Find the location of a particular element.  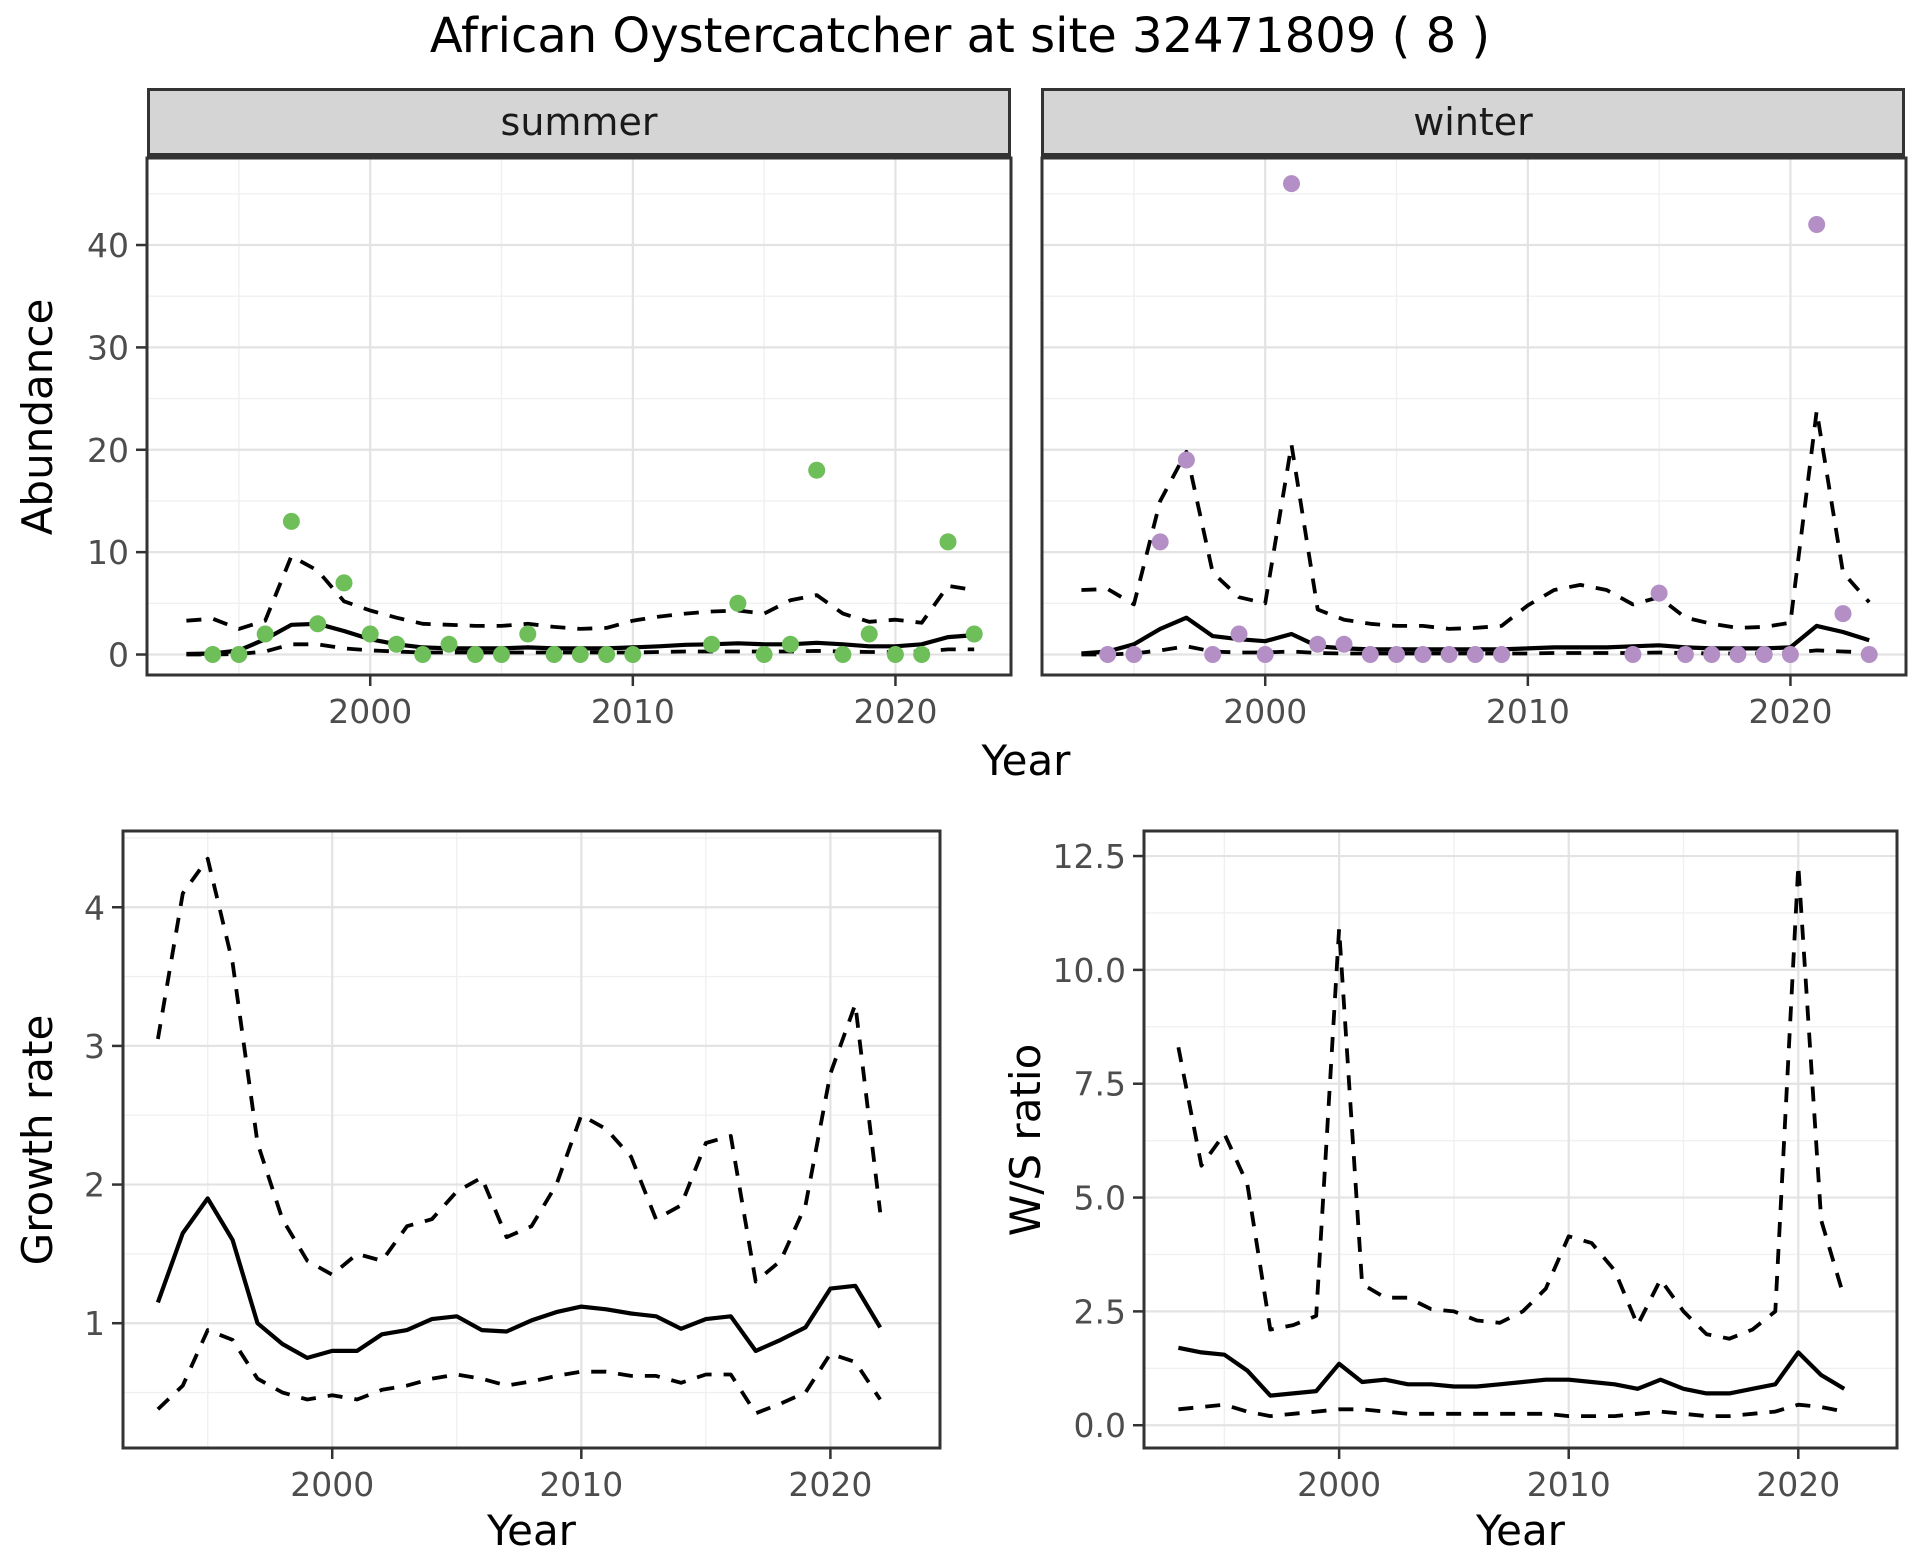

y-tick-label: 5.0 is located at coordinates (1100, 1198).